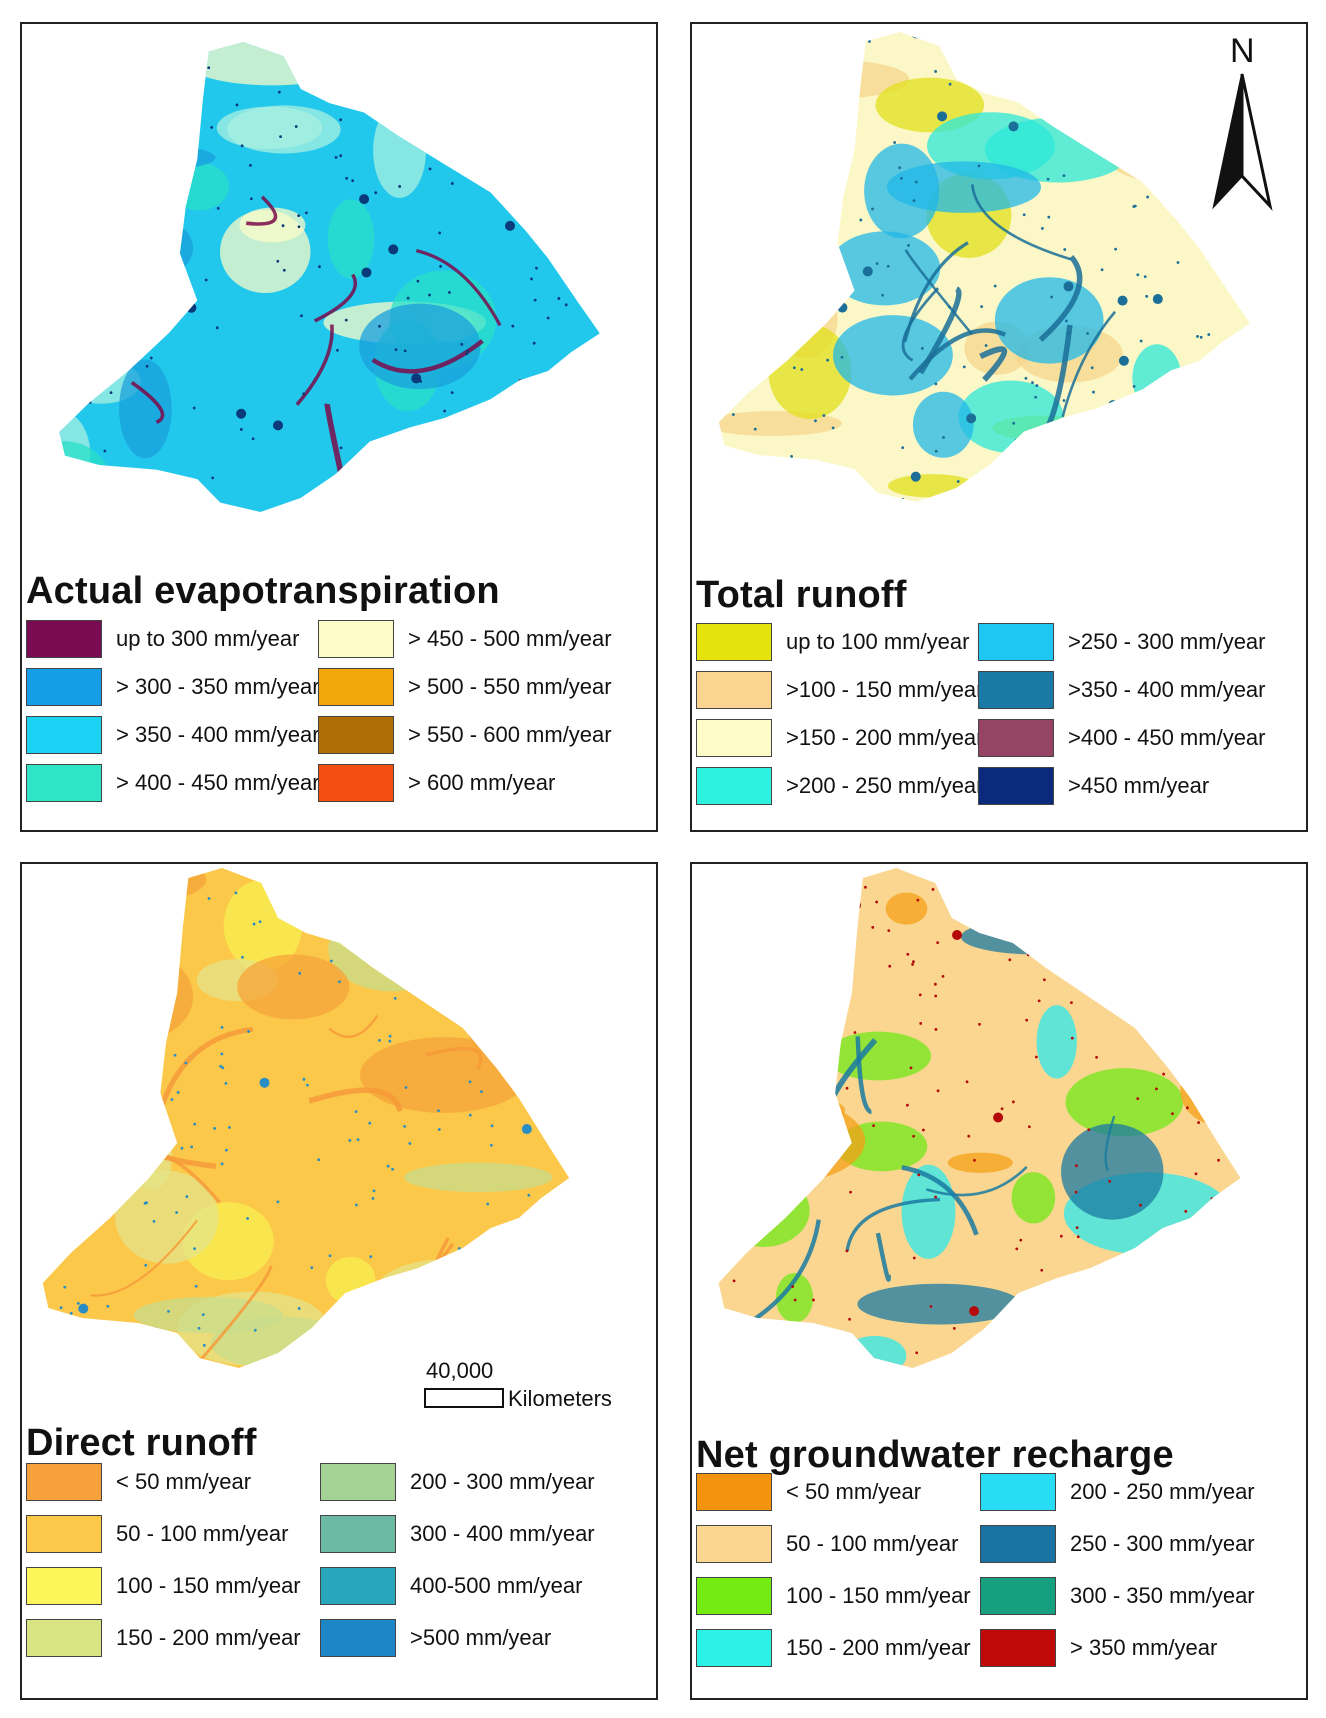  I want to click on scale-value: 40,000, so click(460, 1370).